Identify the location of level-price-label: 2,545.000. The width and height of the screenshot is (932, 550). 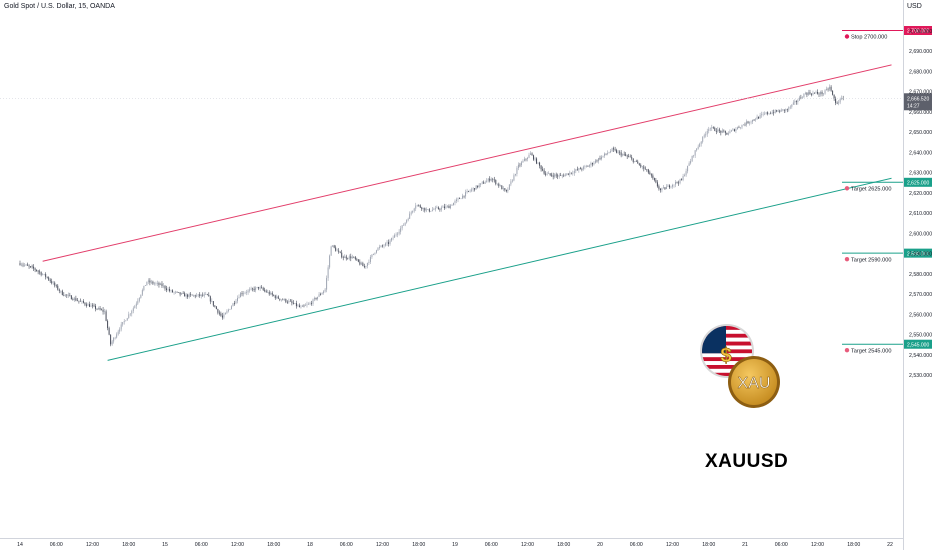
(918, 345).